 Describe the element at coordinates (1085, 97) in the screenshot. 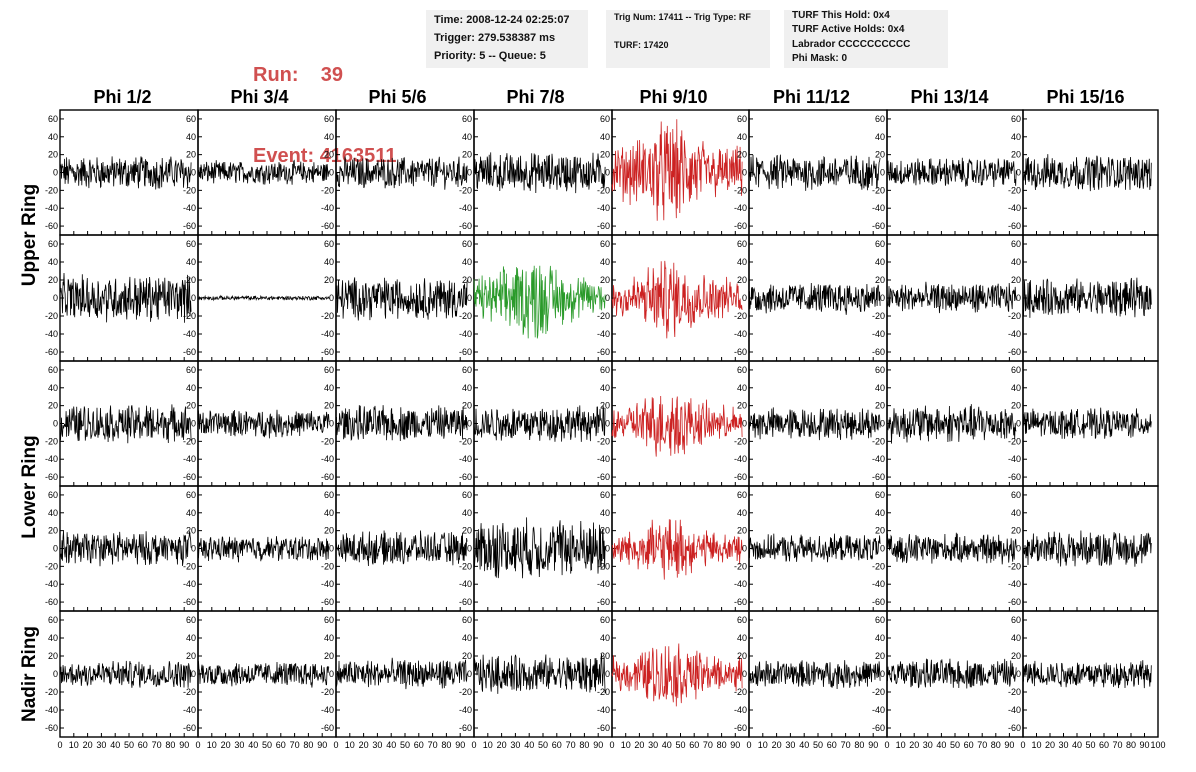

I see `column-label-phi-15-16: Phi 15/16` at that location.